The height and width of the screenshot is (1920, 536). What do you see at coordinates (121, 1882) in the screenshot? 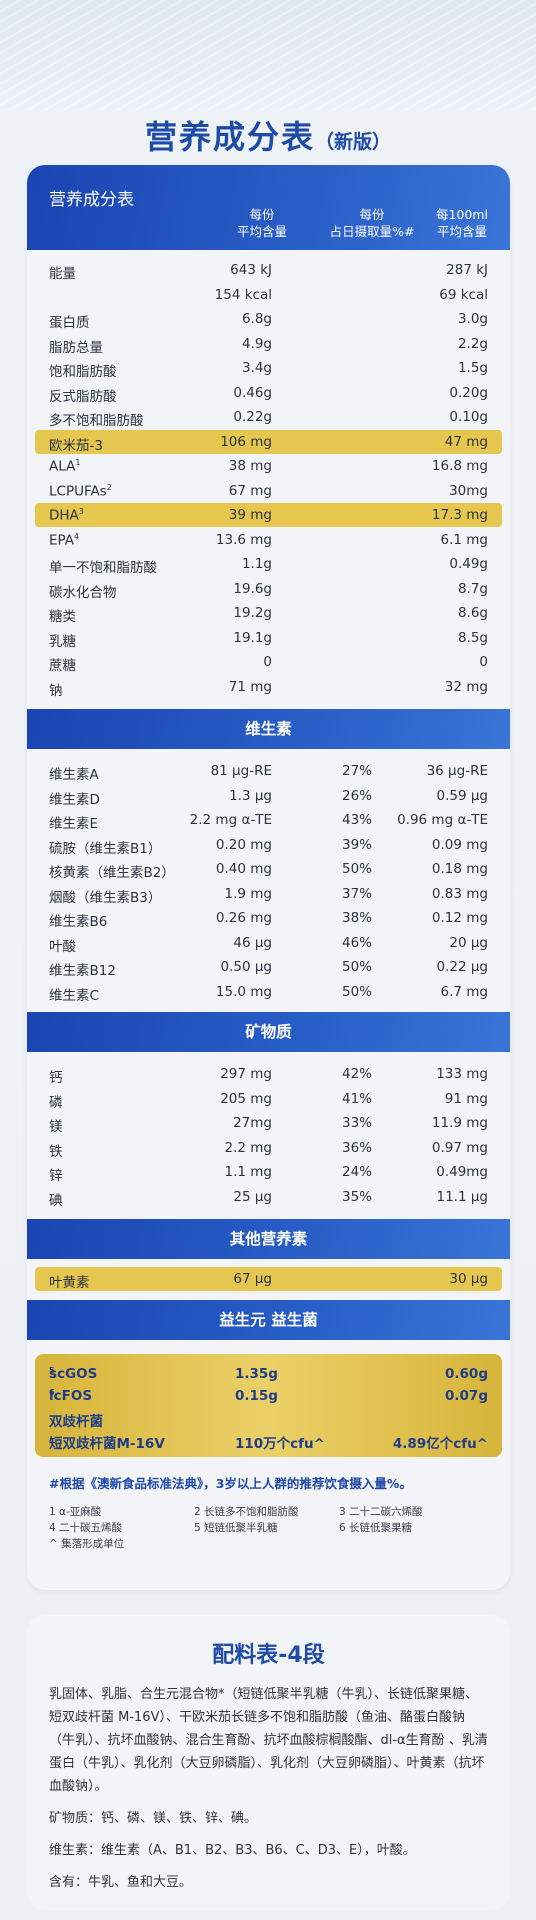
I see `allergens-text: 含有：牛乳、鱼和大豆。` at bounding box center [121, 1882].